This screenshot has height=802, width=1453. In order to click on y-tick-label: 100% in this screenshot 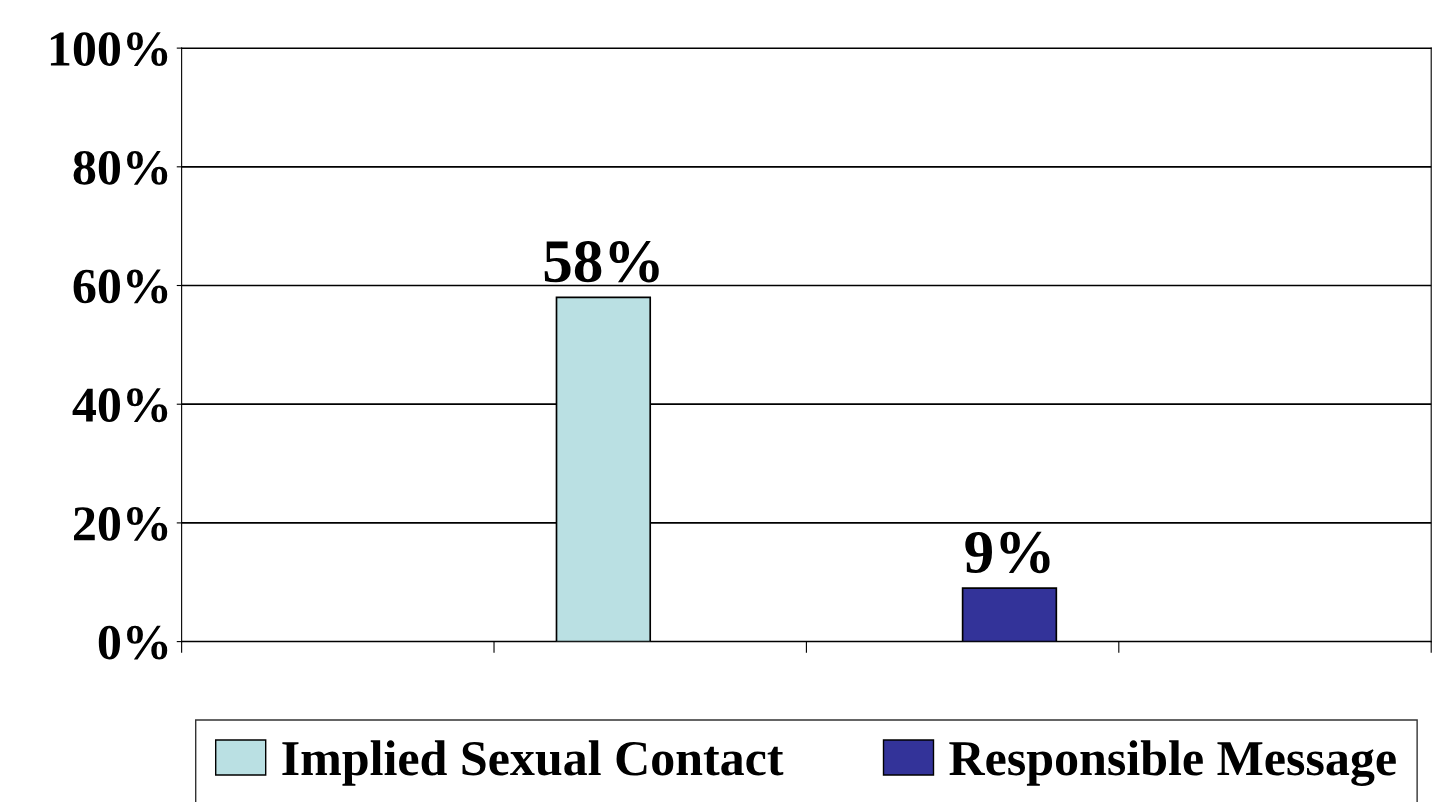, I will do `click(109, 49)`.